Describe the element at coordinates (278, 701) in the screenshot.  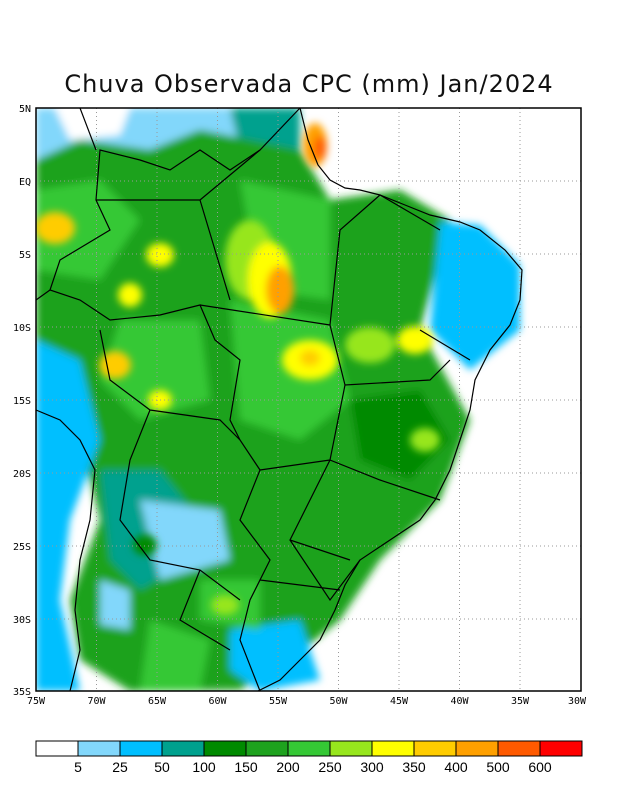
I see `lon-tick-label: 55W` at that location.